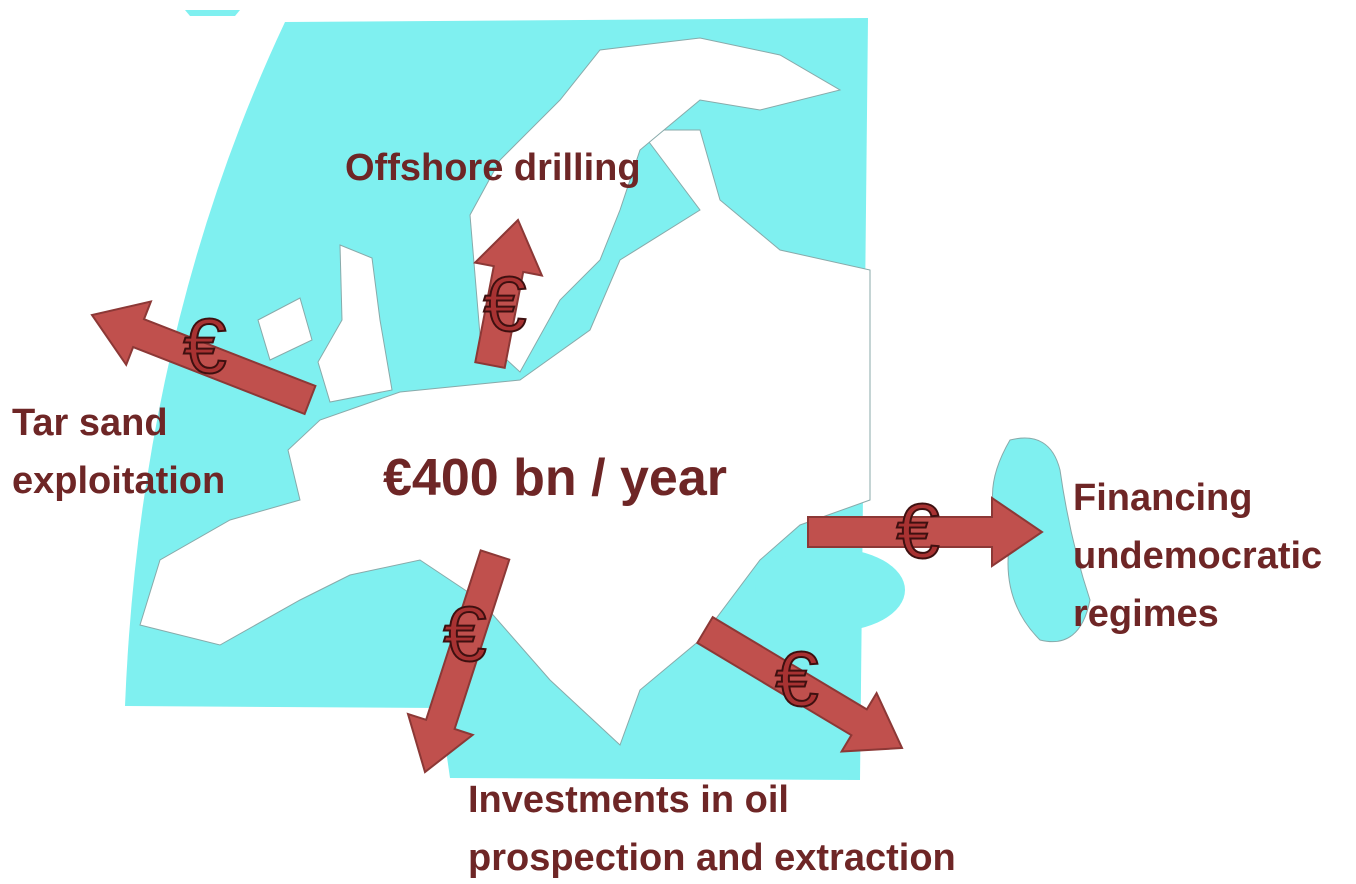 The image size is (1356, 884). I want to click on label-line: undemocratic, so click(1197, 556).